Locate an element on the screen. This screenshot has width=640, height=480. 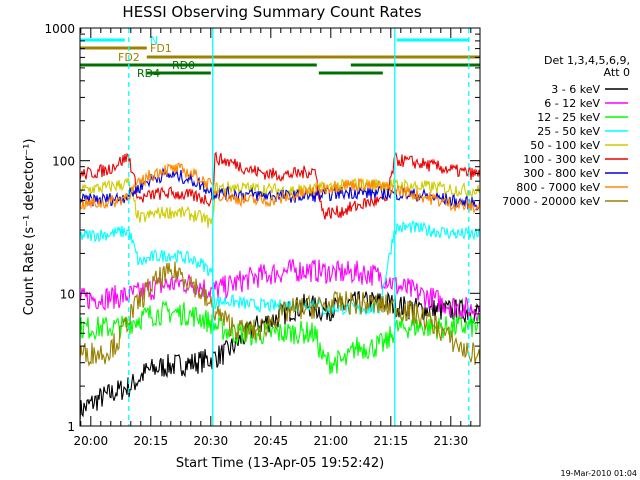
series-800-7000-kev is located at coordinates (280, 188).